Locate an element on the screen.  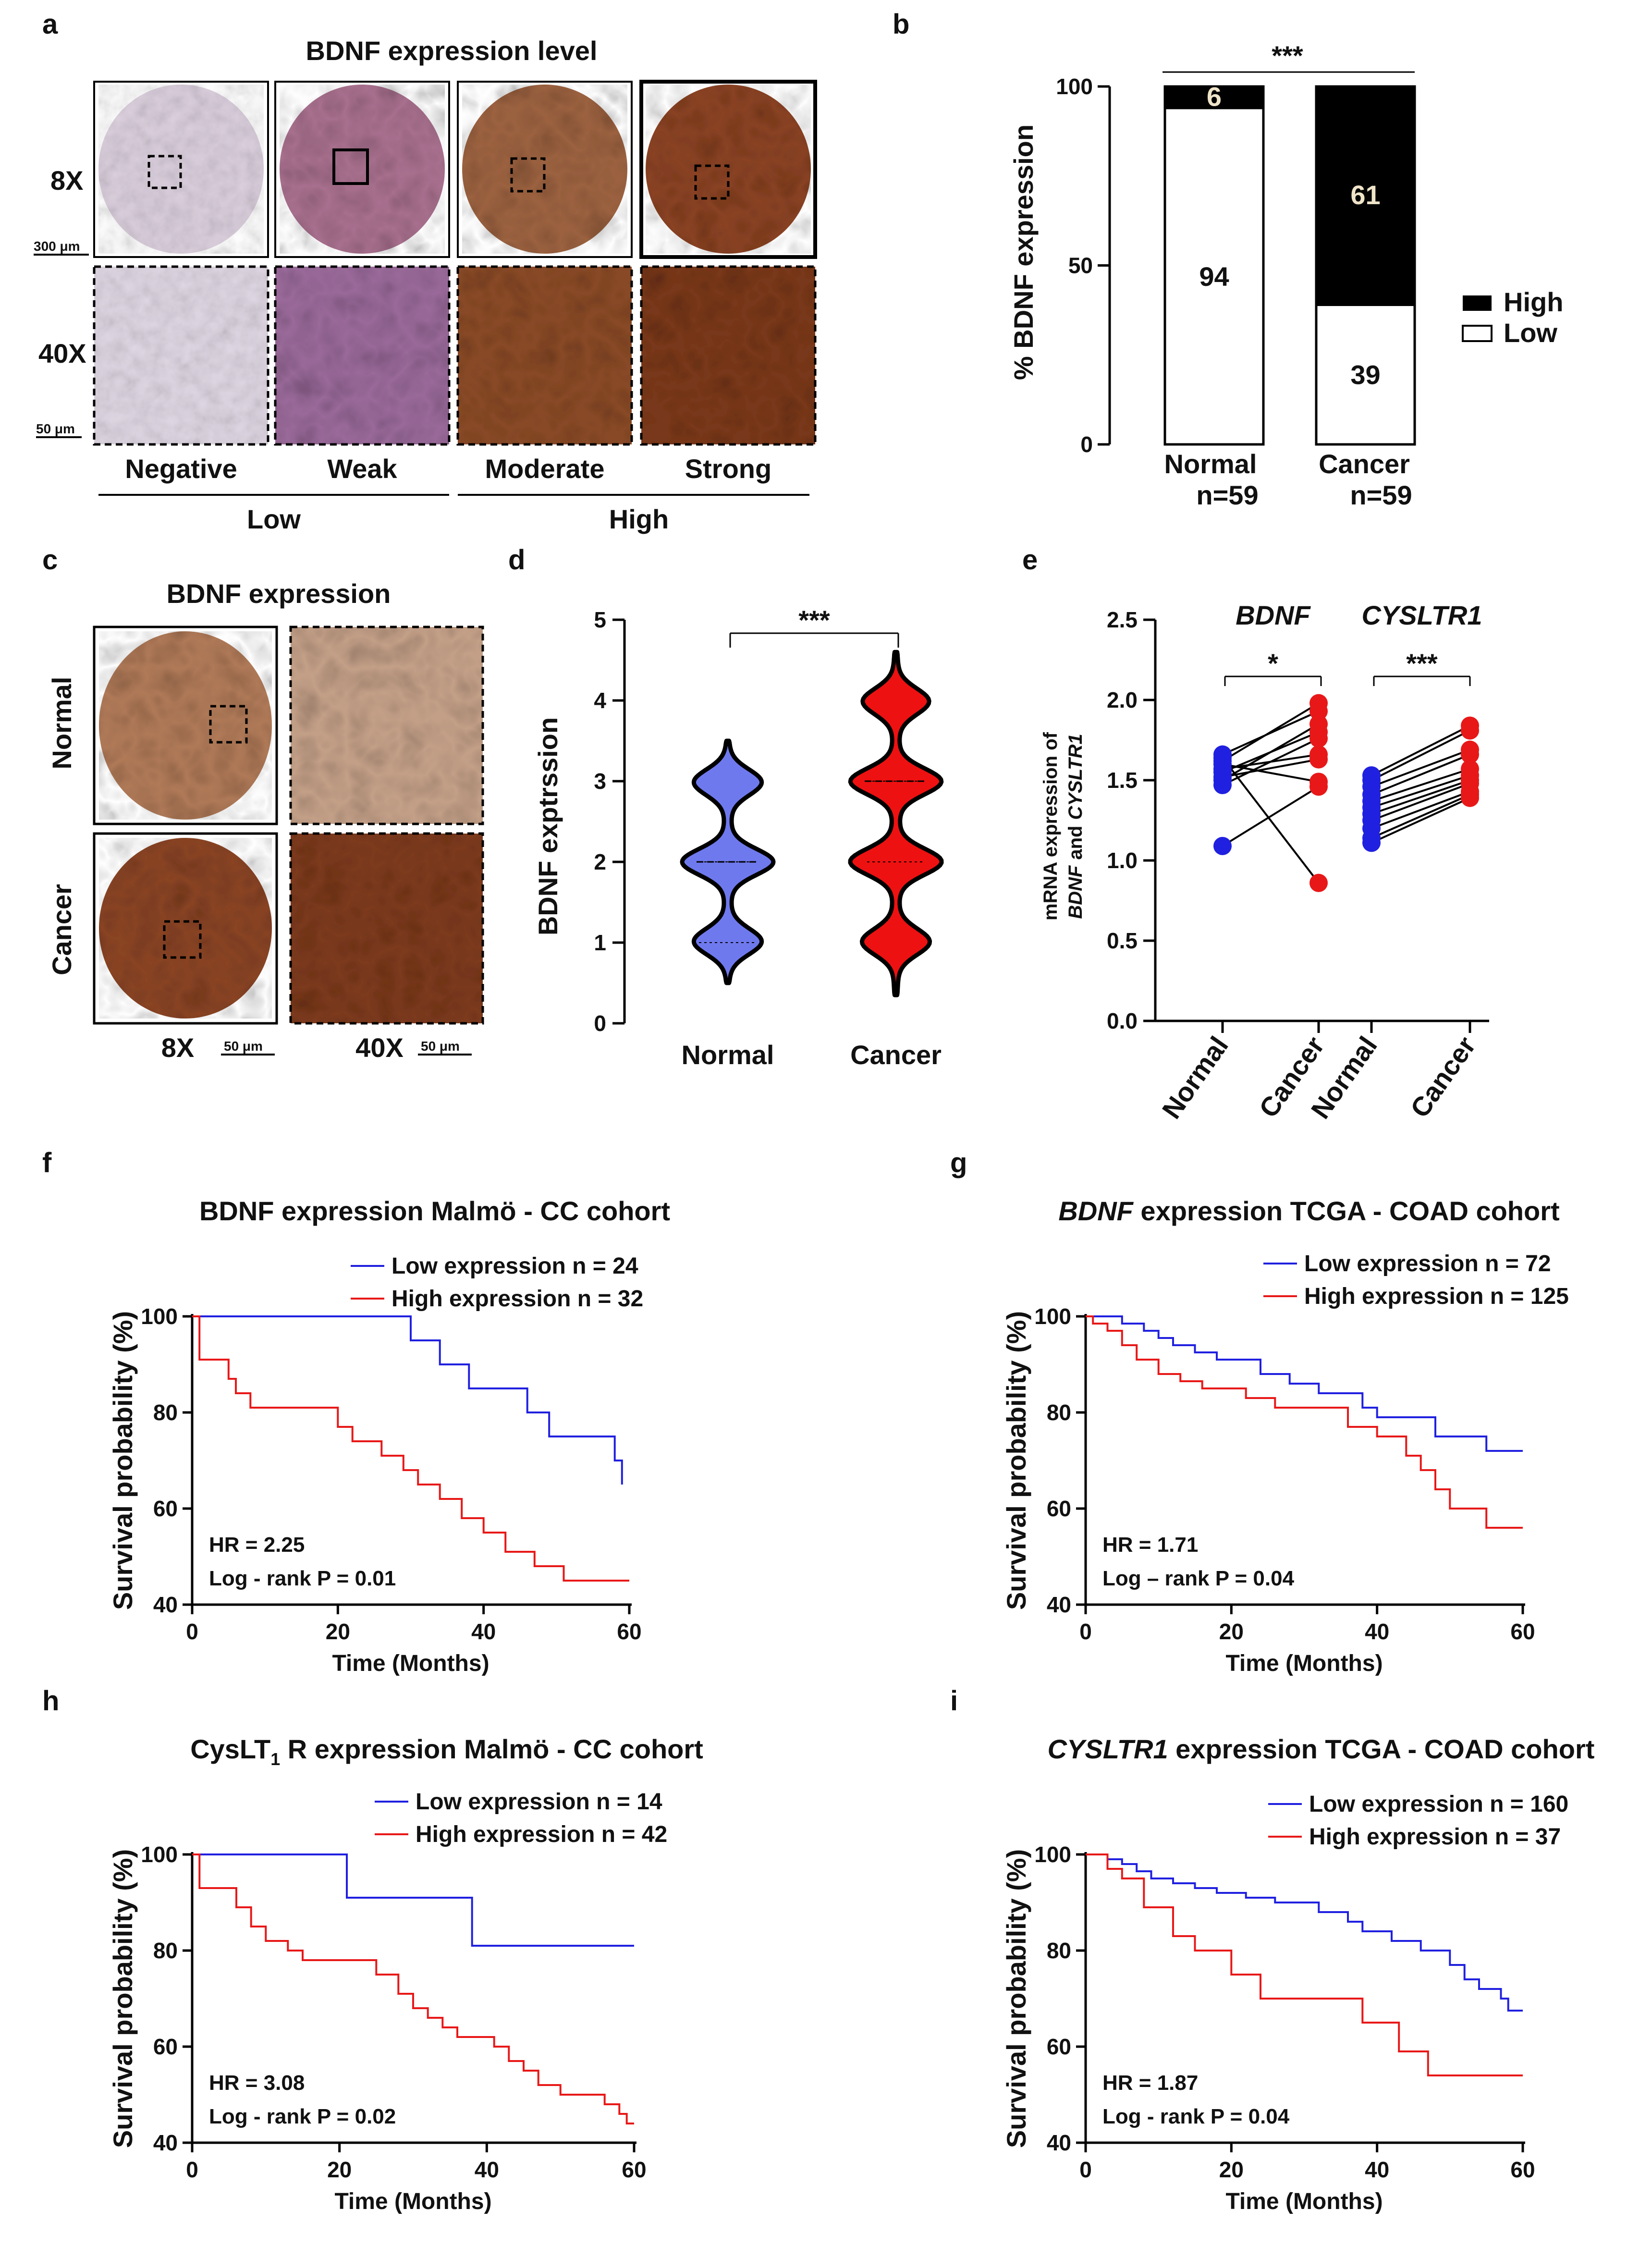
km-f-xtick-label-0: 0 is located at coordinates (192, 1631).